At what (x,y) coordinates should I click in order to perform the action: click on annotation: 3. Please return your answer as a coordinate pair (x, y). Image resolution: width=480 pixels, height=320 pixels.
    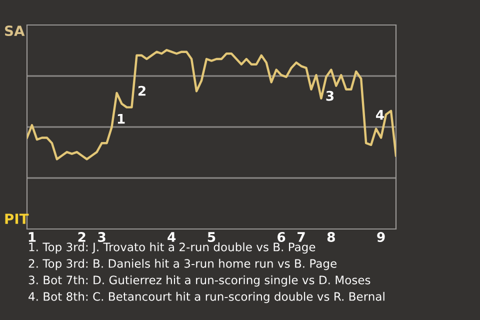
    Looking at the image, I should click on (330, 95).